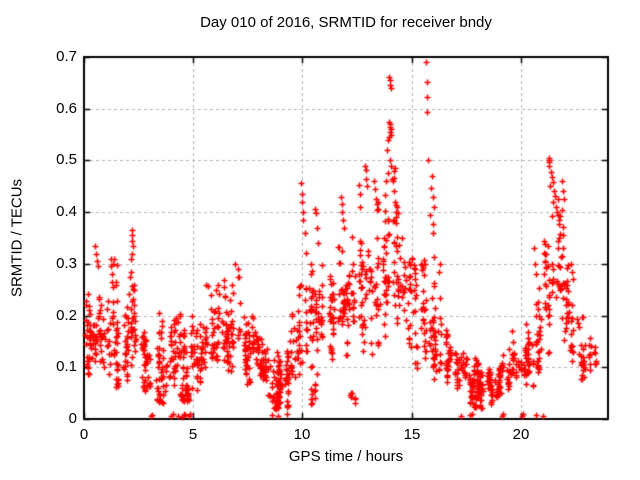  I want to click on y-tick-label: 0.7, so click(66, 56).